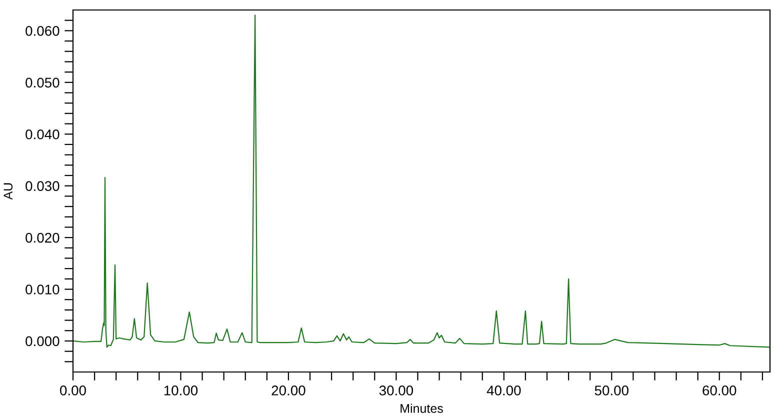  I want to click on x-tick-label: 50.00, so click(611, 391).